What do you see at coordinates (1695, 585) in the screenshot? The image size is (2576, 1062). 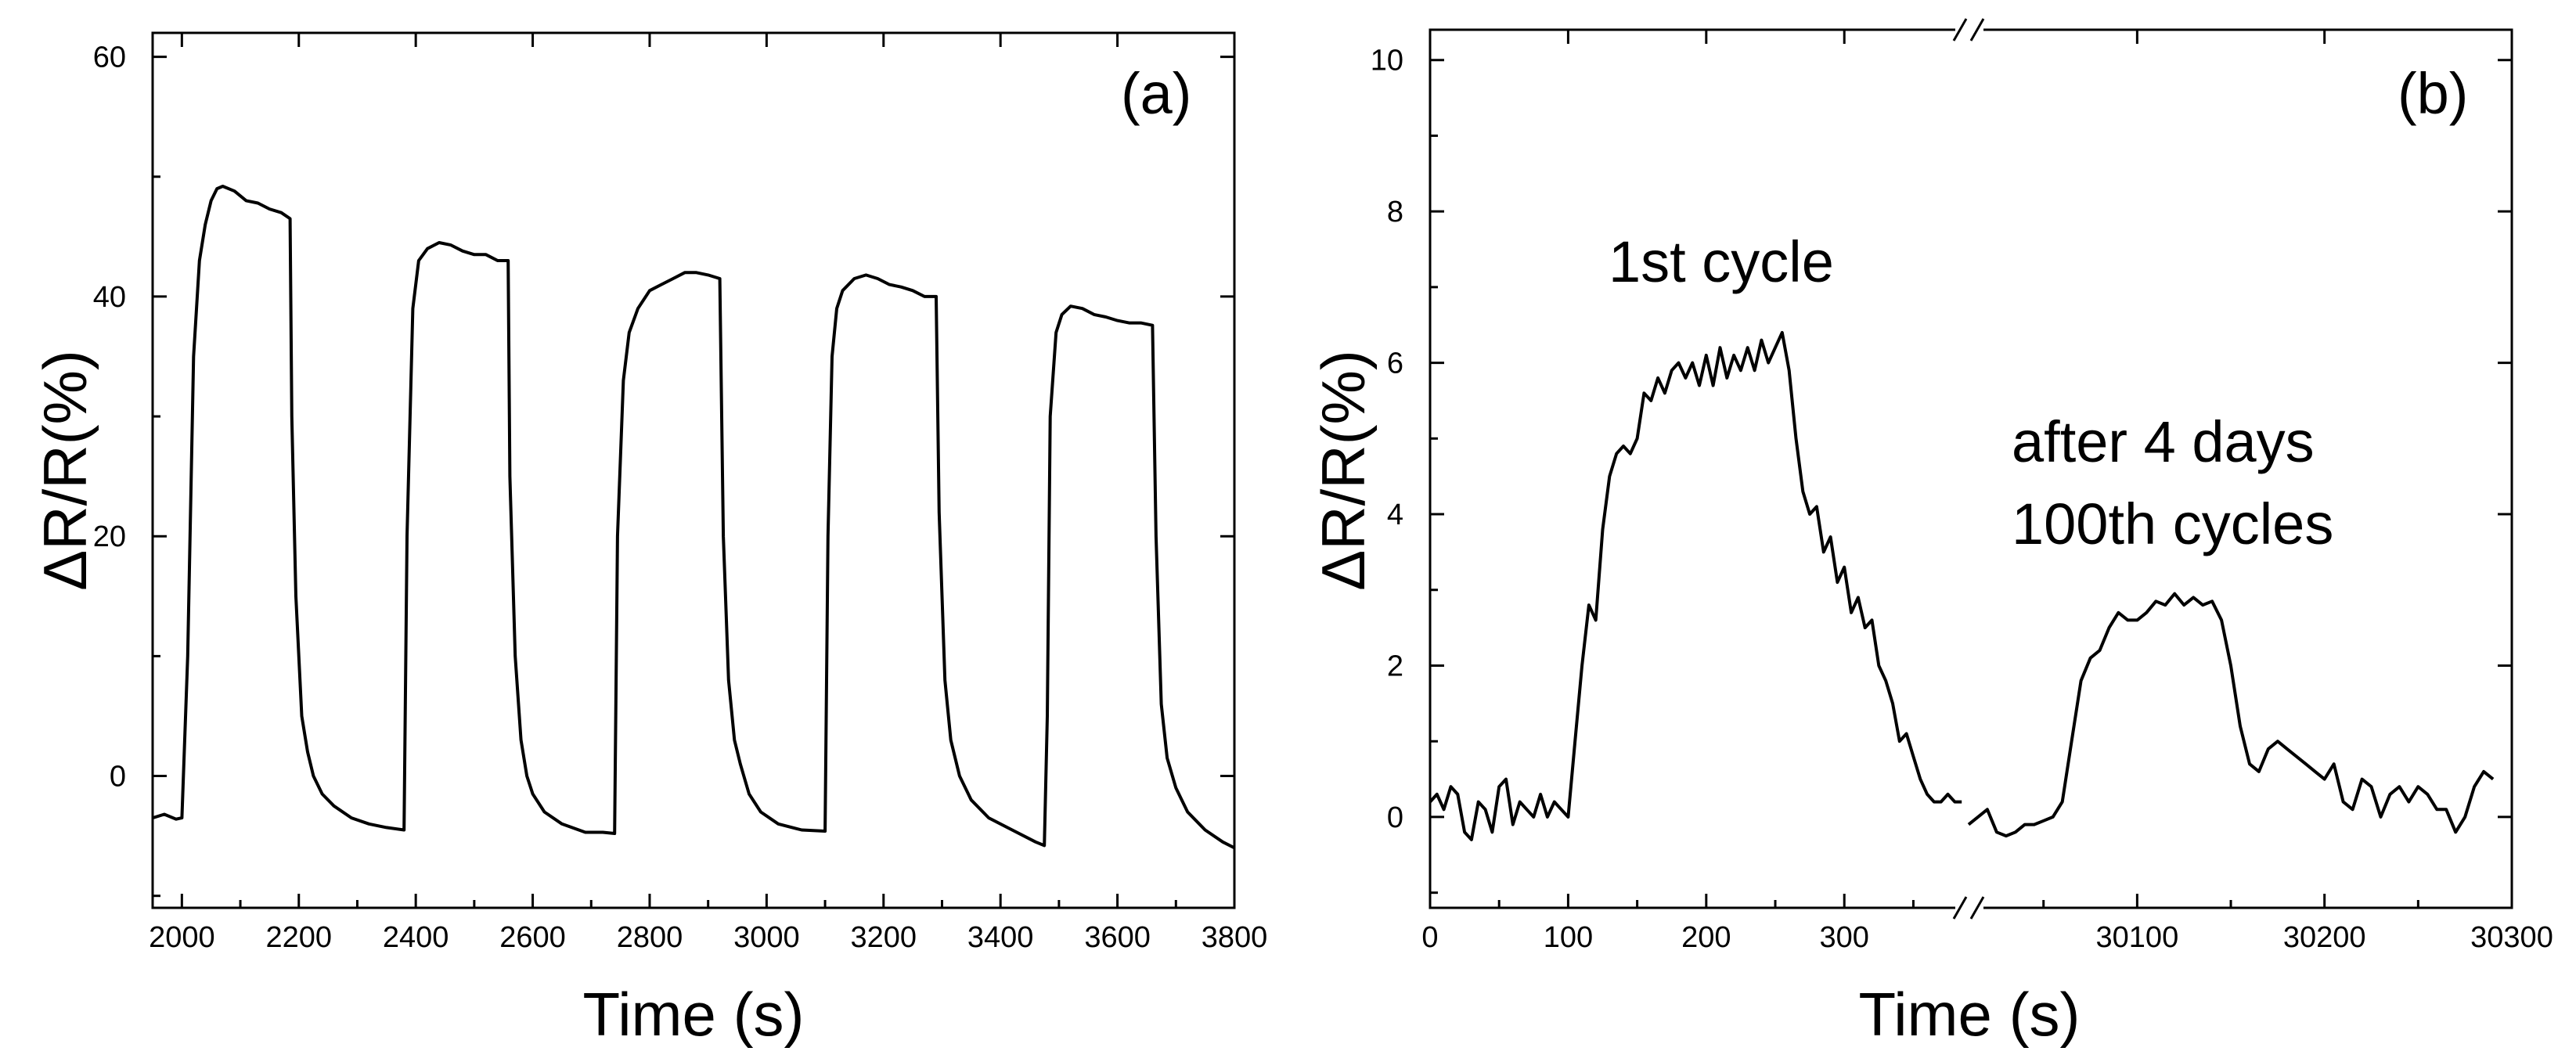 I see `panel-b-series-line-1st-cycle` at bounding box center [1695, 585].